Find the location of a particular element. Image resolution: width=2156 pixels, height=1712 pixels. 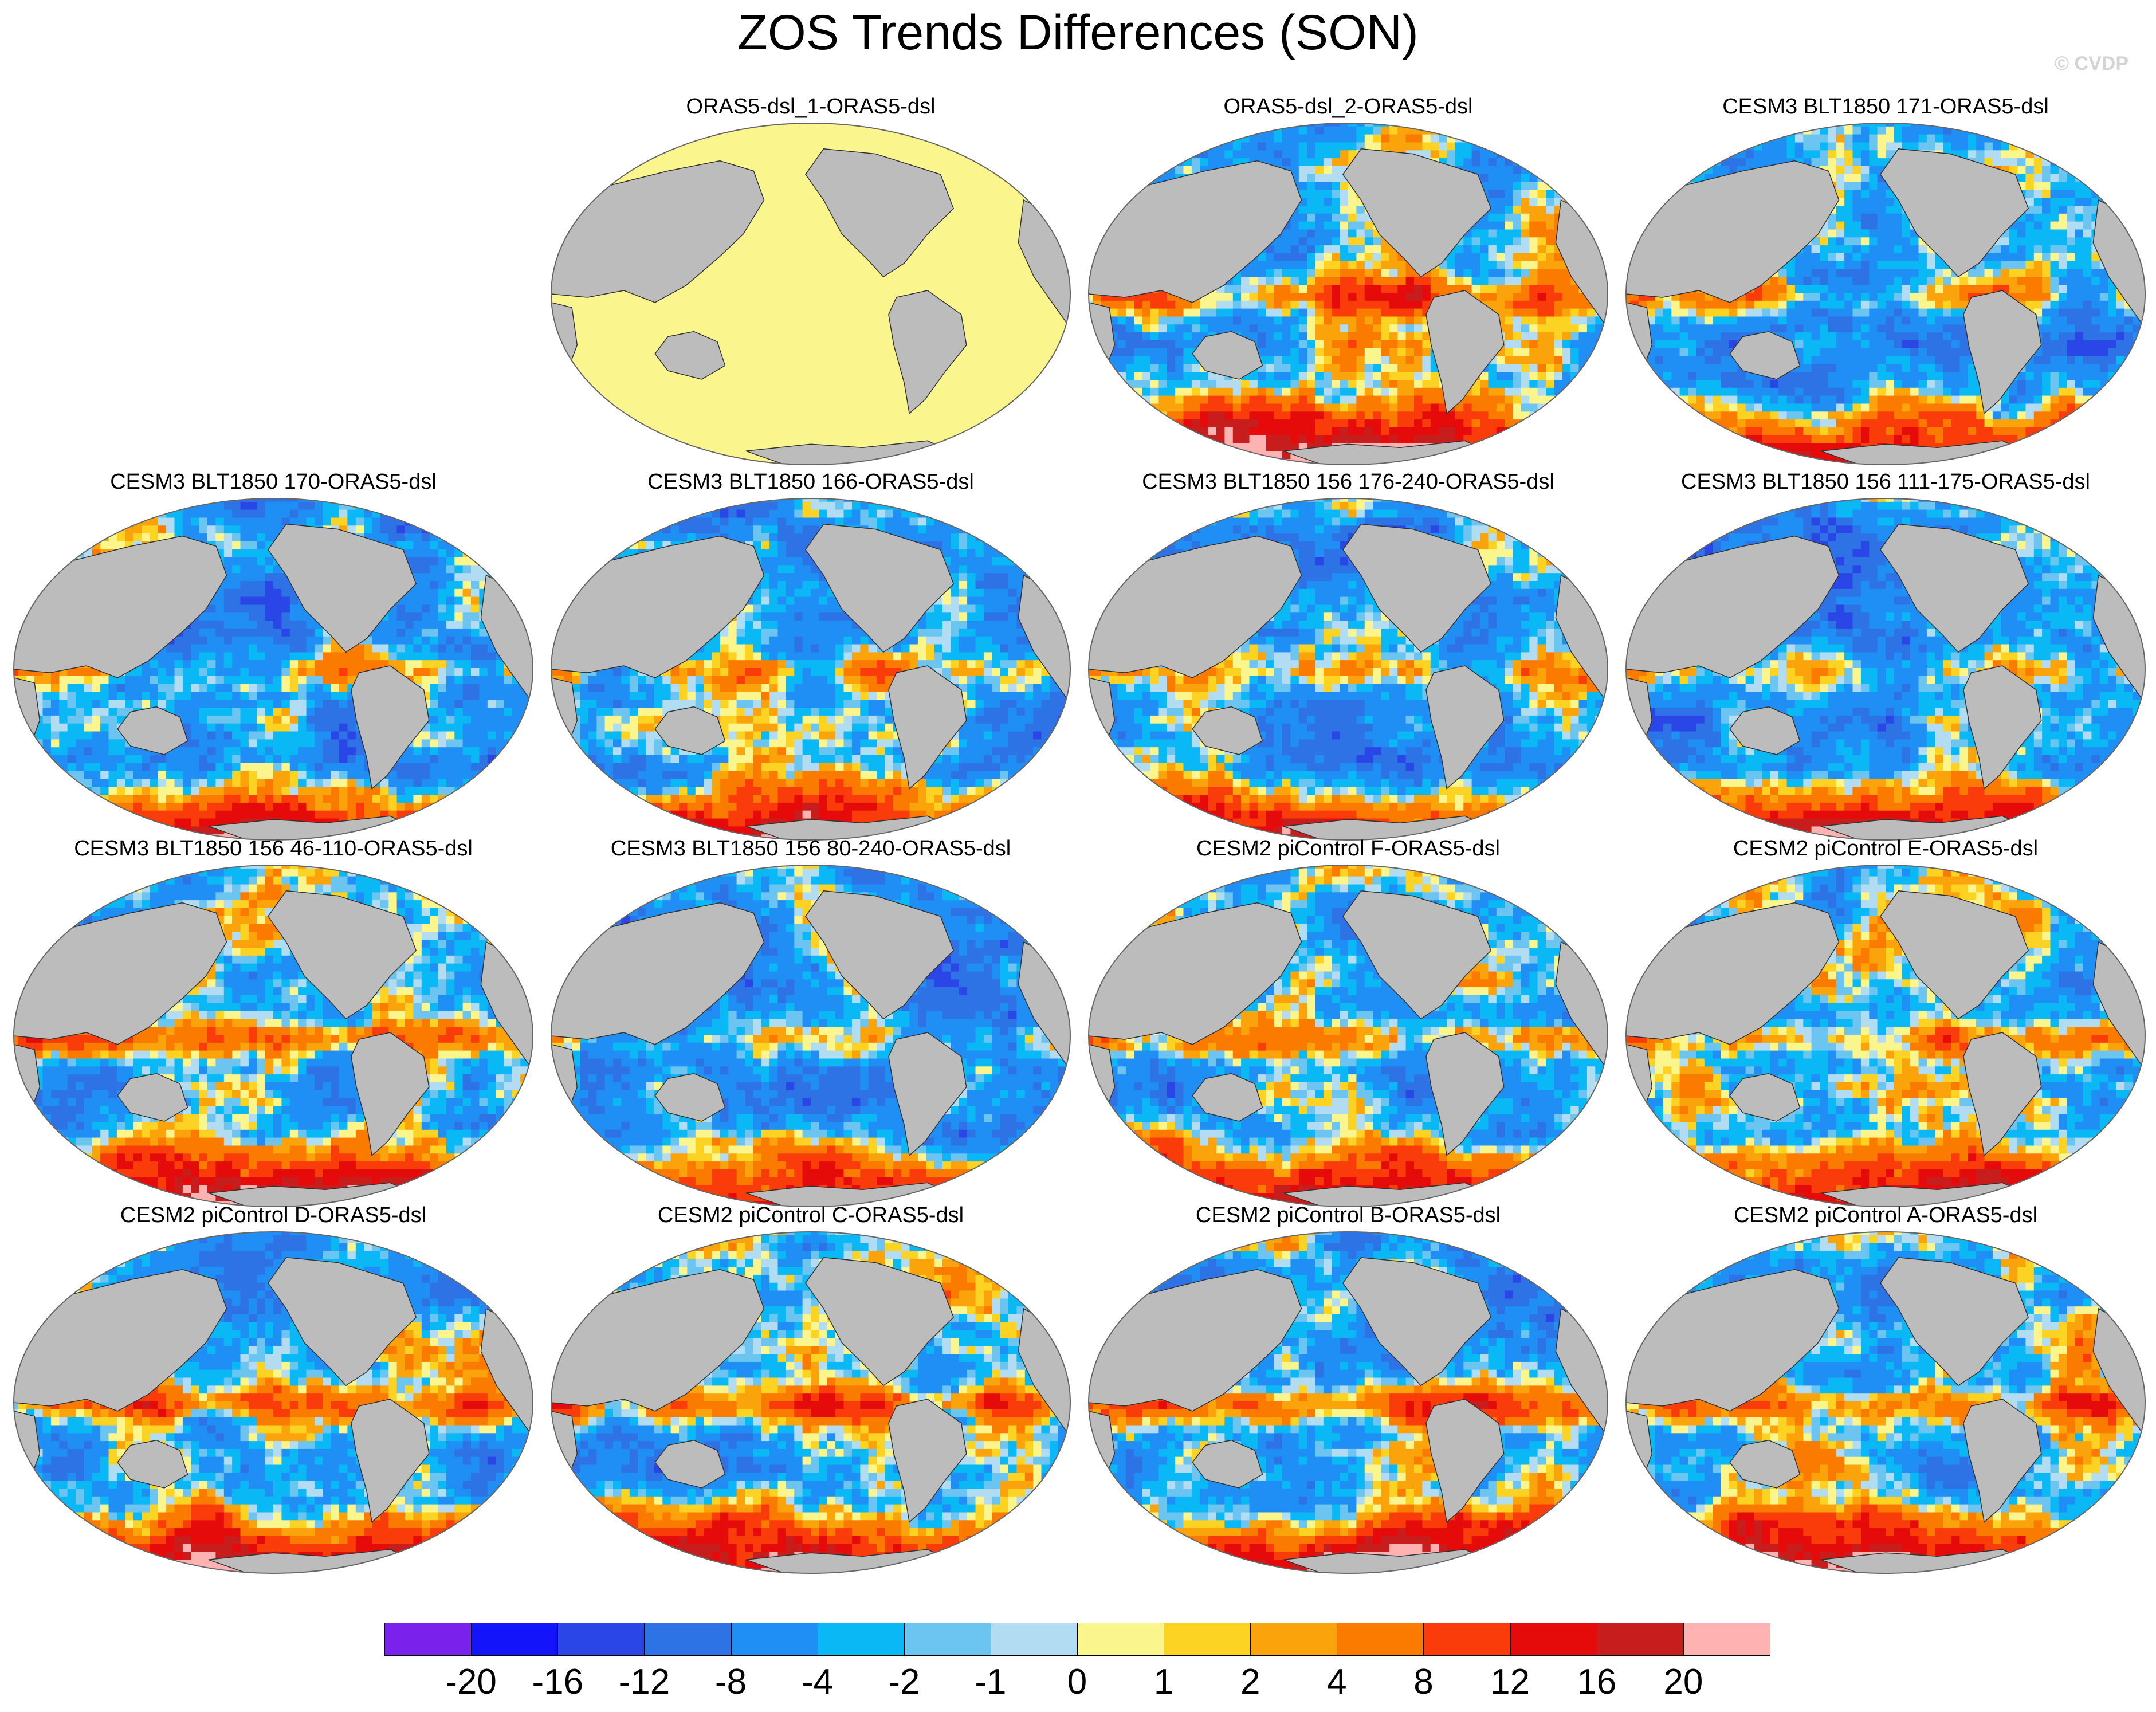

map-panel: CESM3 BLT1850 166-ORAS5-dsl is located at coordinates (810, 656).